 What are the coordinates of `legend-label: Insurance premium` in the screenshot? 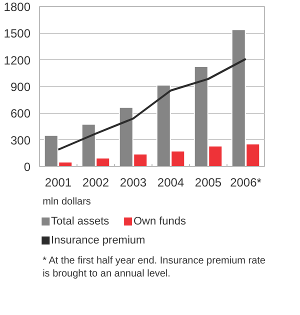 It's located at (98, 240).